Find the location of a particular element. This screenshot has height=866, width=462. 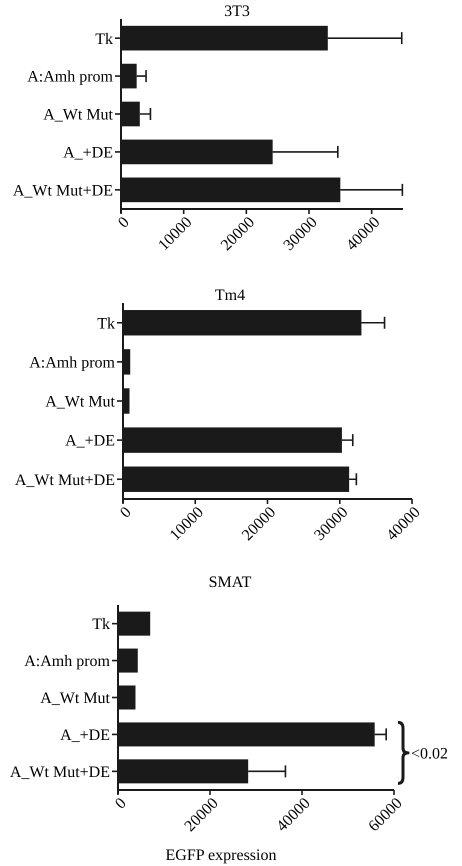

chart-title: 3T3 is located at coordinates (237, 11).